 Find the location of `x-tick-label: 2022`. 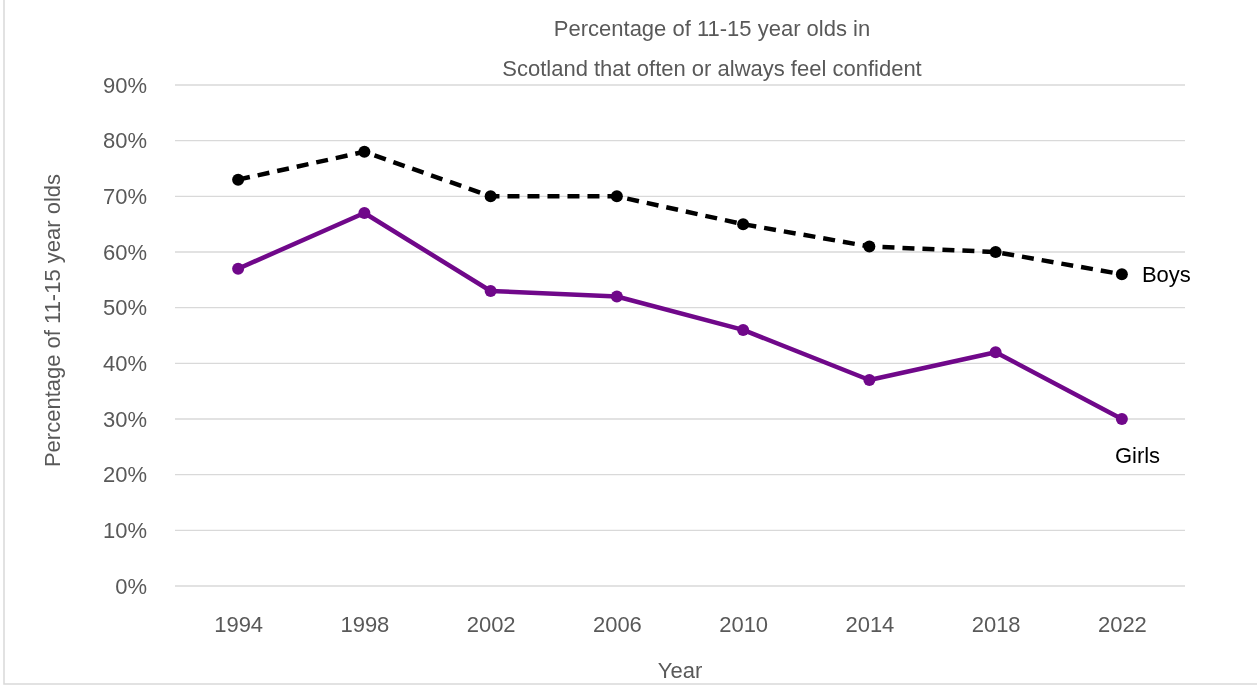

x-tick-label: 2022 is located at coordinates (1122, 624).